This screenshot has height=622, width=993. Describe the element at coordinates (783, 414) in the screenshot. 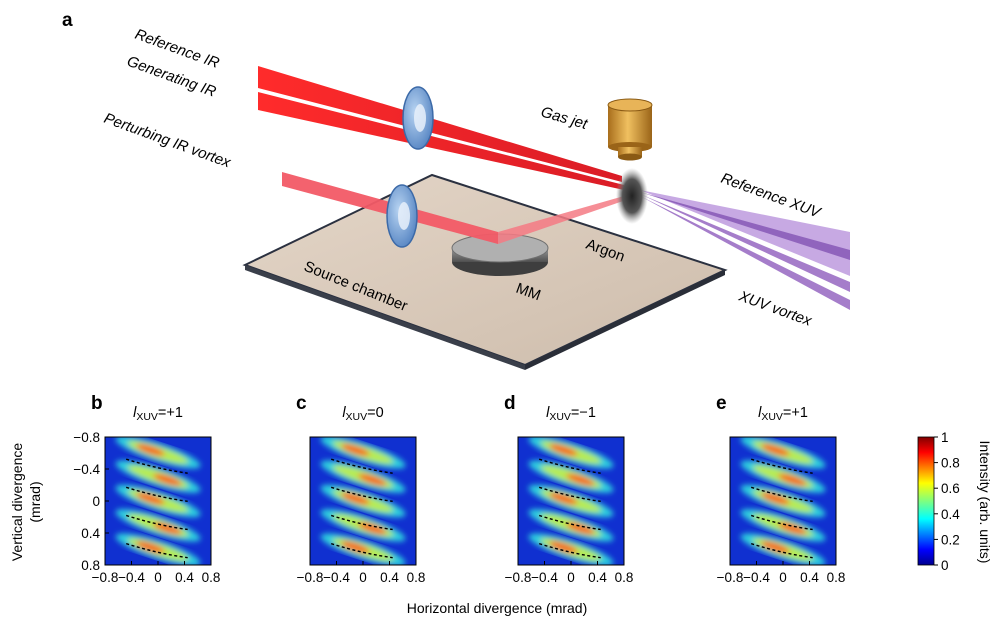

I see `panel-title-e: lXUV=+1` at that location.